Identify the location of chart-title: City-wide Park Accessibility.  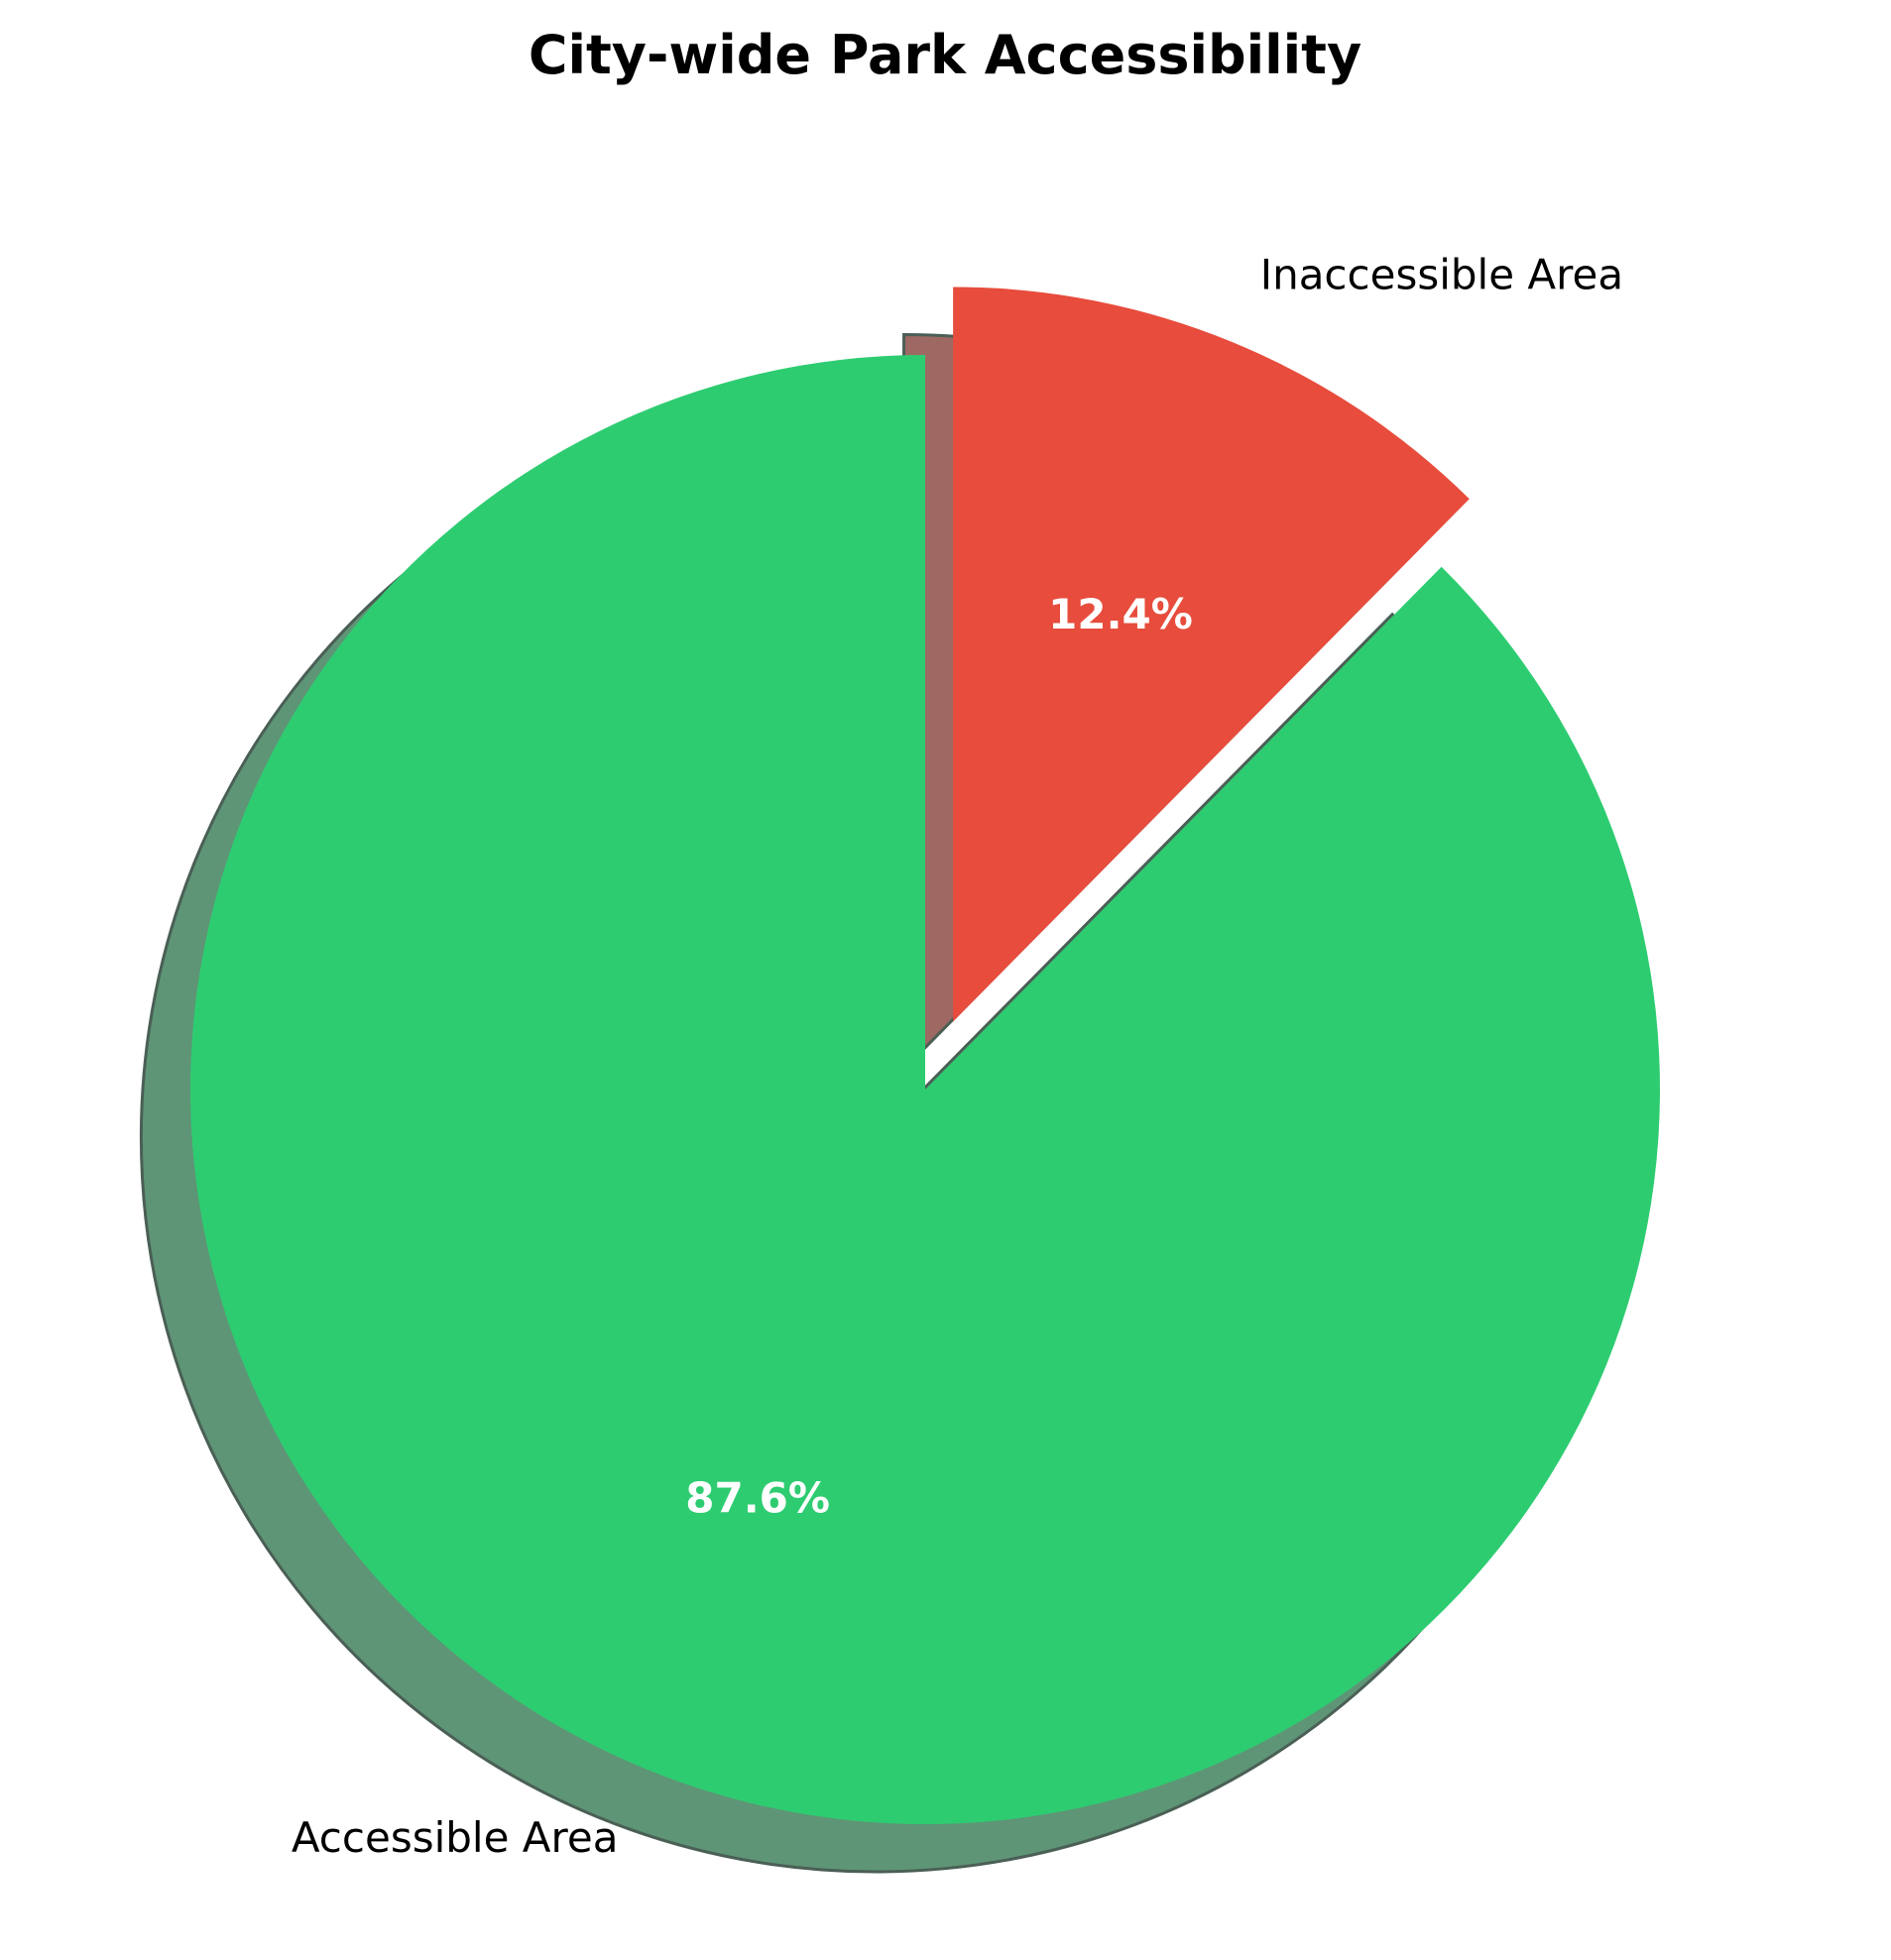
(945, 55).